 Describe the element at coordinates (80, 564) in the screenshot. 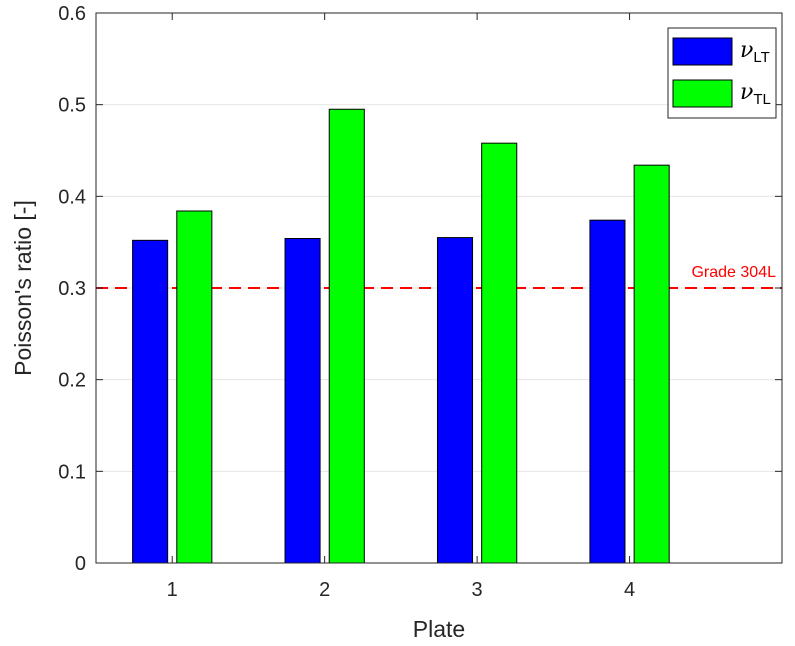

I see `y-tick-label: 0` at that location.